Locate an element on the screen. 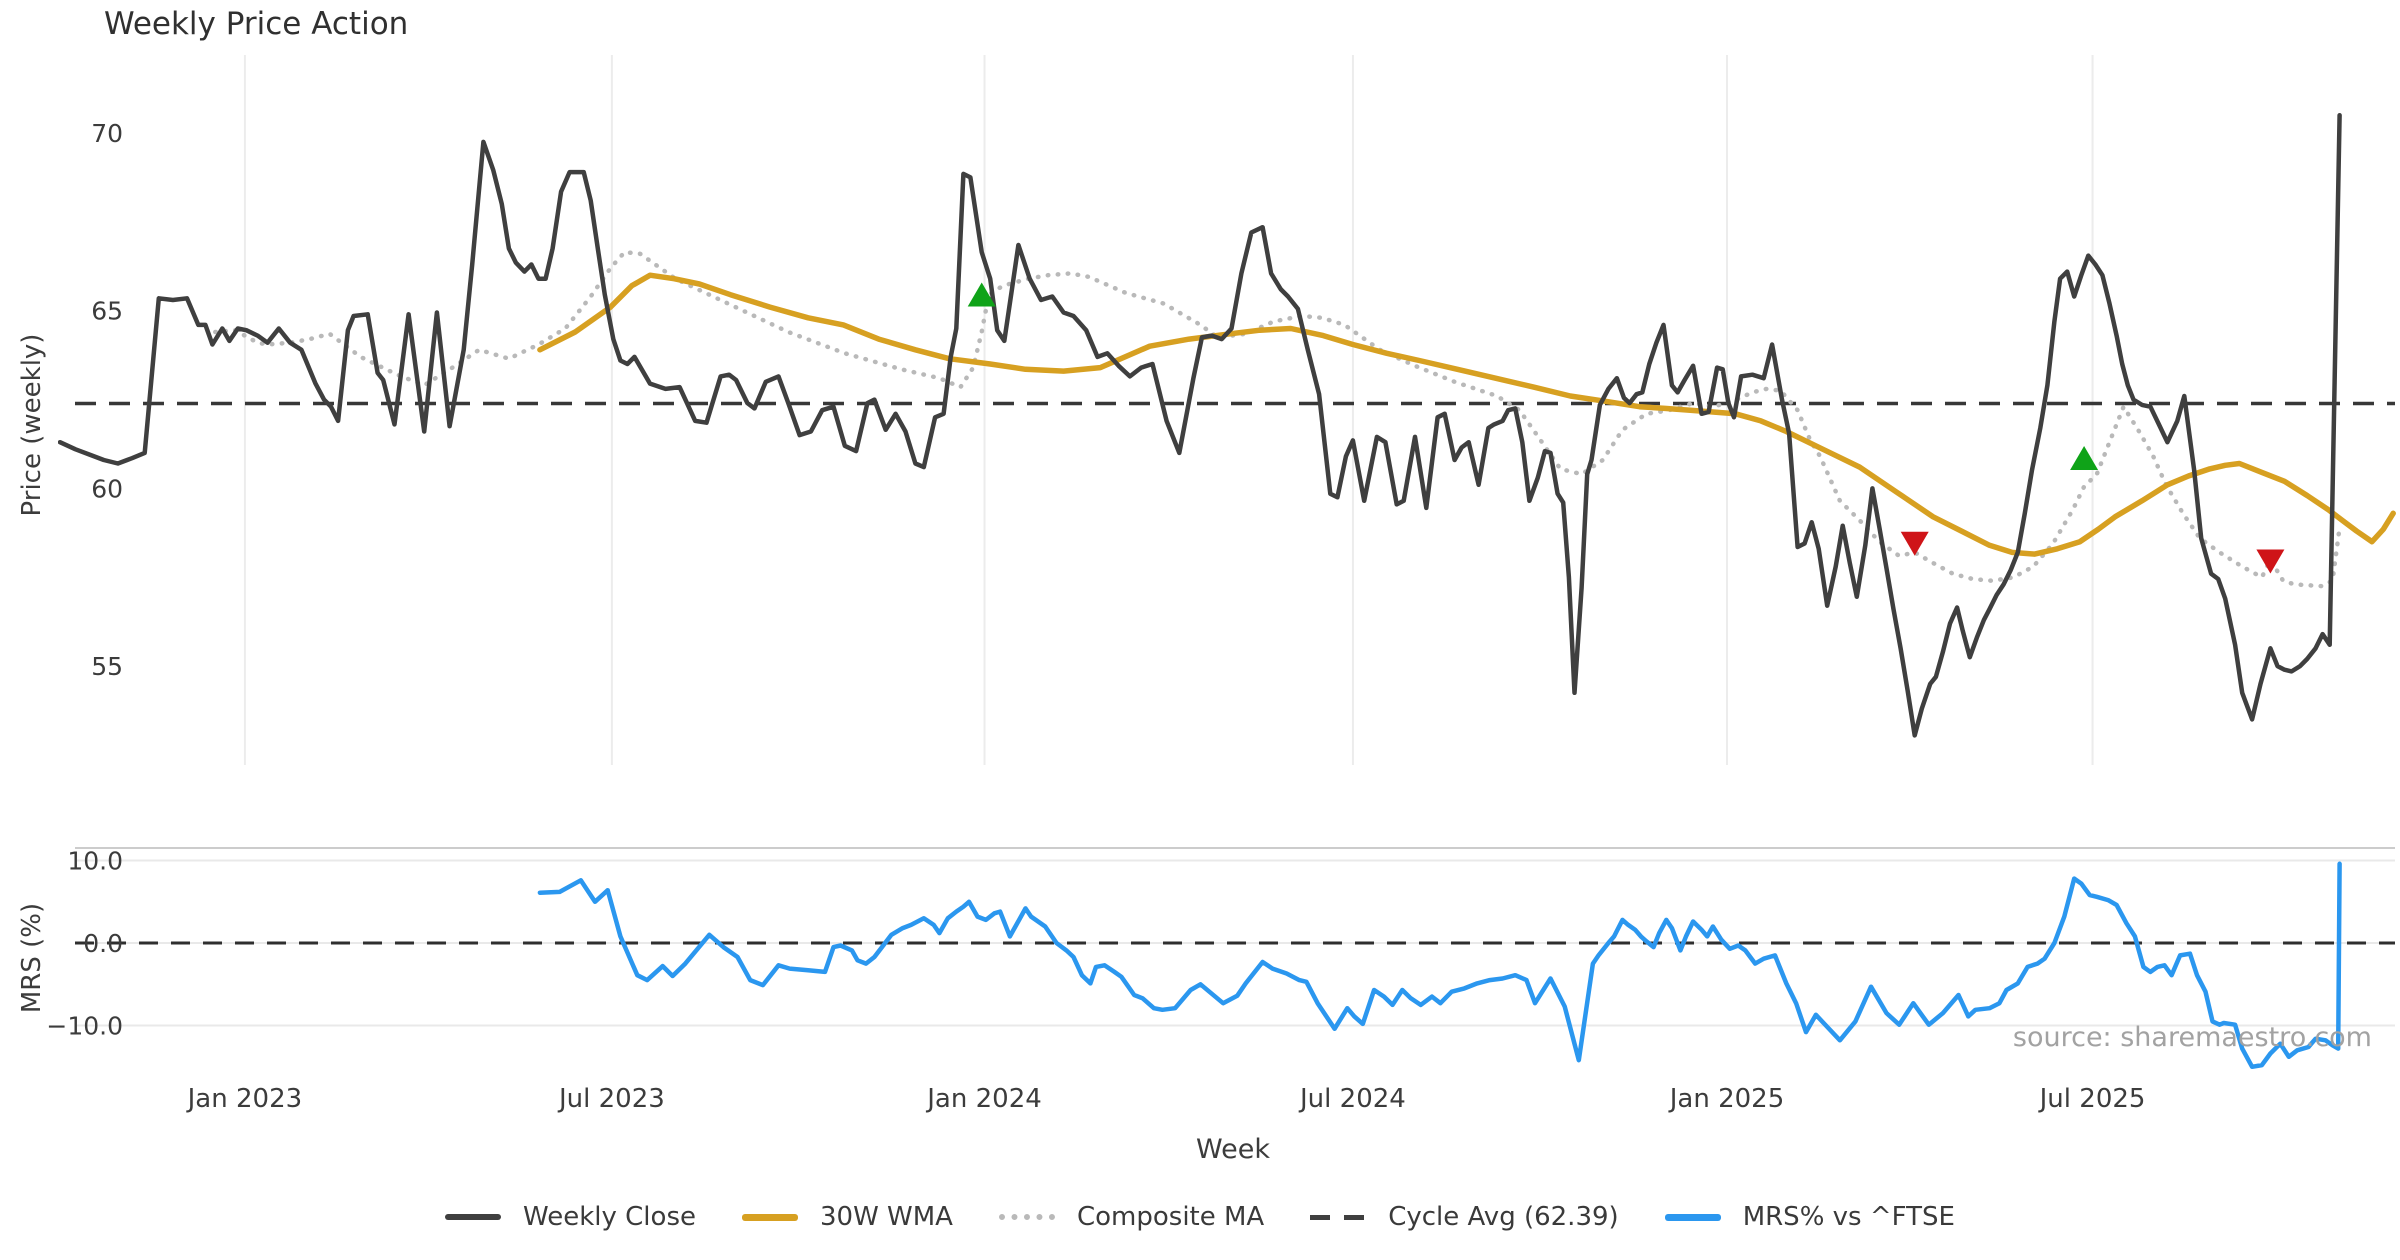 The height and width of the screenshot is (1260, 2400). legend-item-mrs: MRS% vs ^FTSE is located at coordinates (1809, 1217).